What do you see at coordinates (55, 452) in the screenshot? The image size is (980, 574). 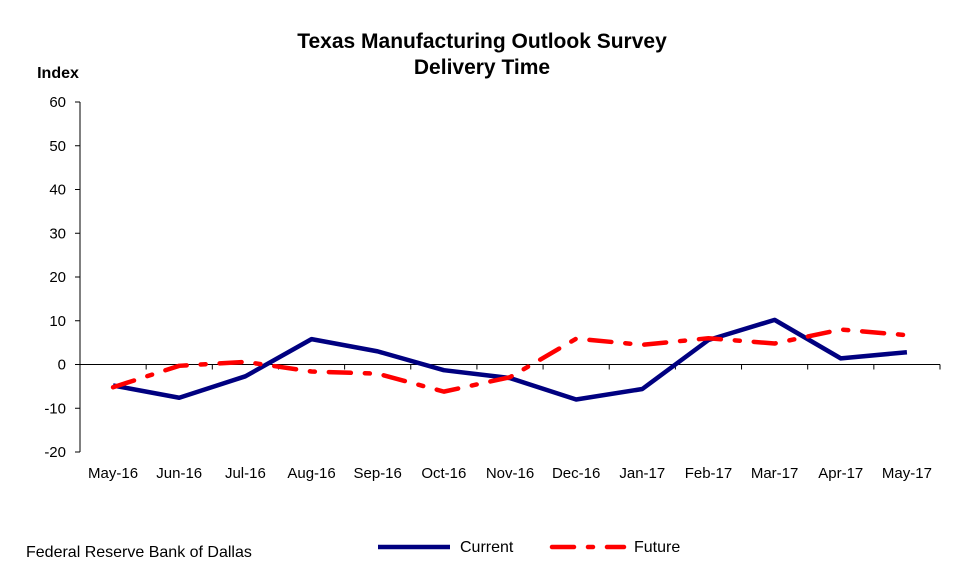 I see `y-tick-label: -20` at bounding box center [55, 452].